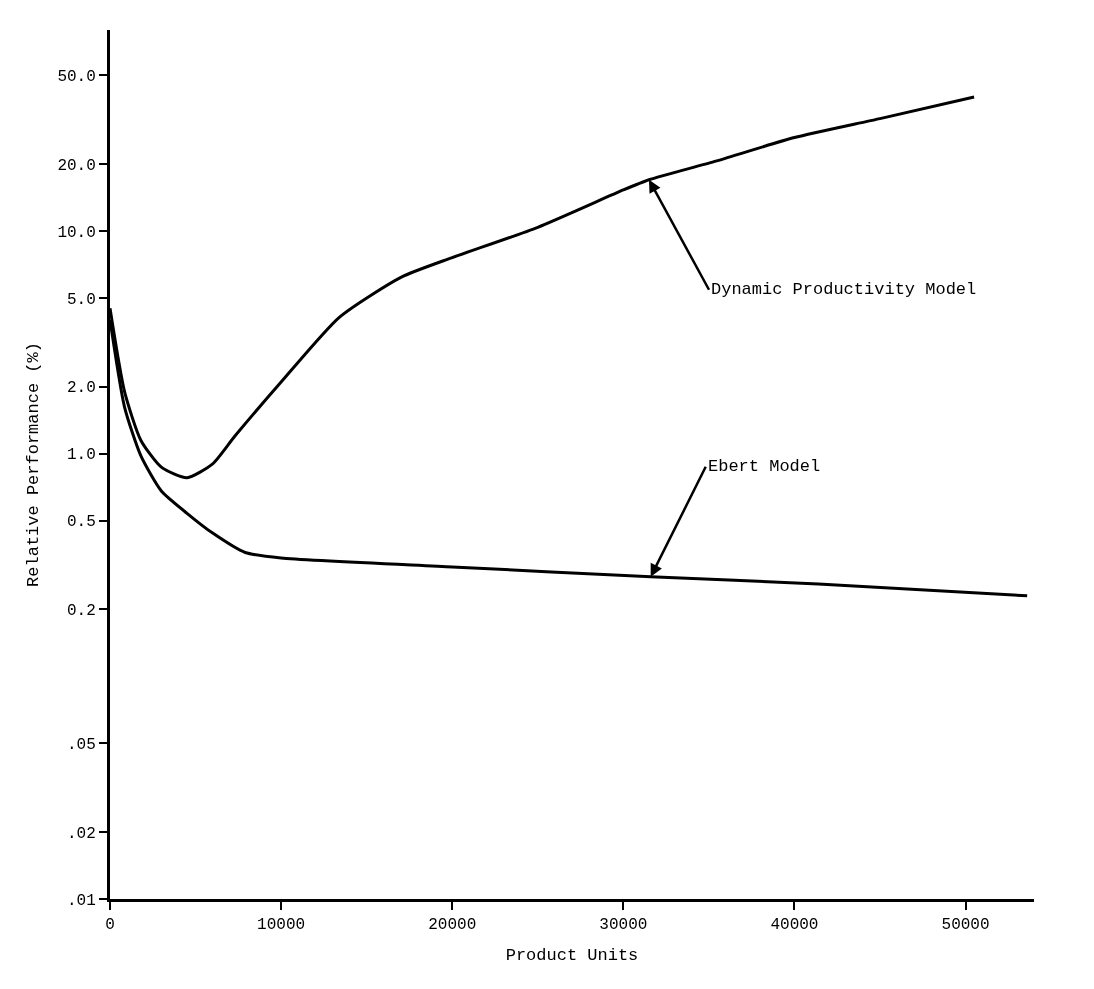 Image resolution: width=1094 pixels, height=989 pixels. I want to click on x-tick-label: 30000, so click(623, 925).